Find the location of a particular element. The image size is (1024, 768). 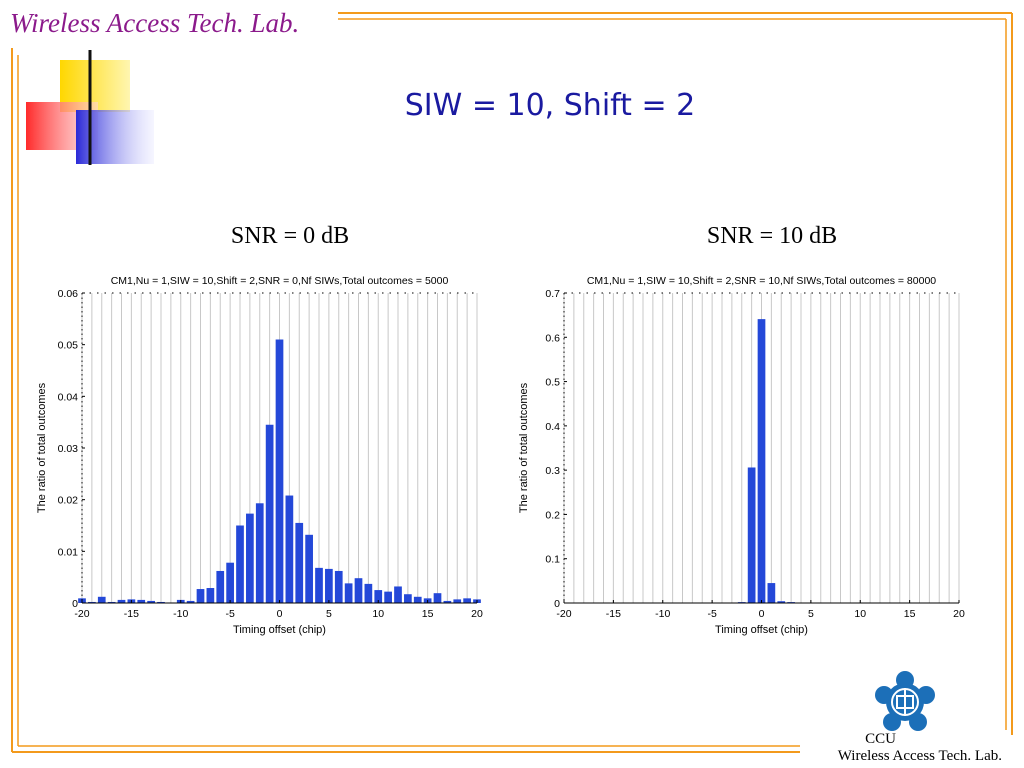

y-tick-label: 0.4 is located at coordinates (552, 427).